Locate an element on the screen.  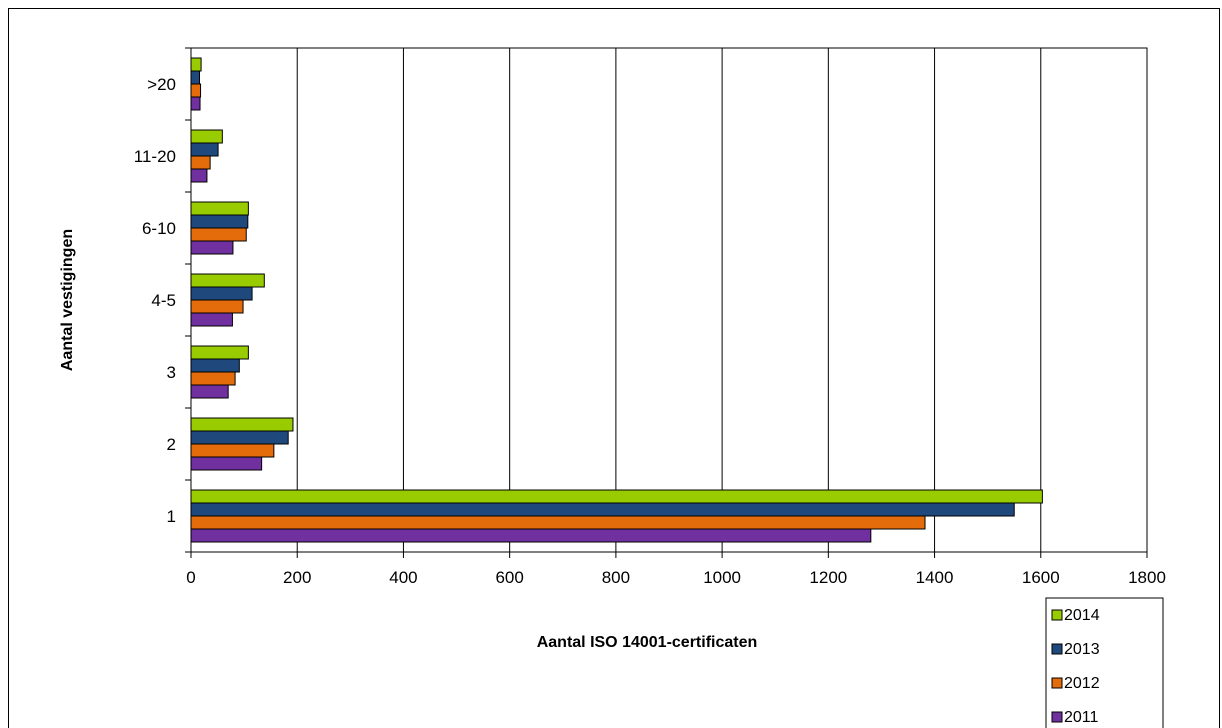
y-tick-labels: 1 2 3 4-5 6-10 11-20 >20 is located at coordinates (155, 300).